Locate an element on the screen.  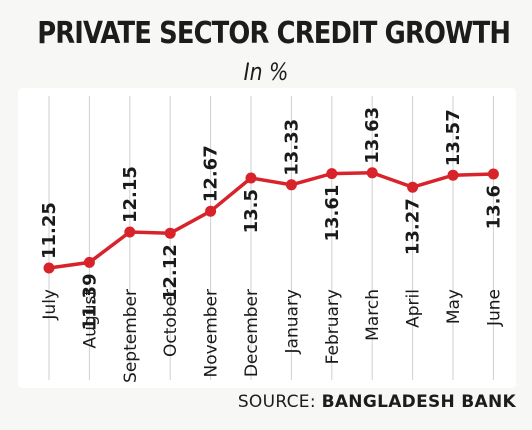
data-label-august: 11.39 is located at coordinates (89, 301).